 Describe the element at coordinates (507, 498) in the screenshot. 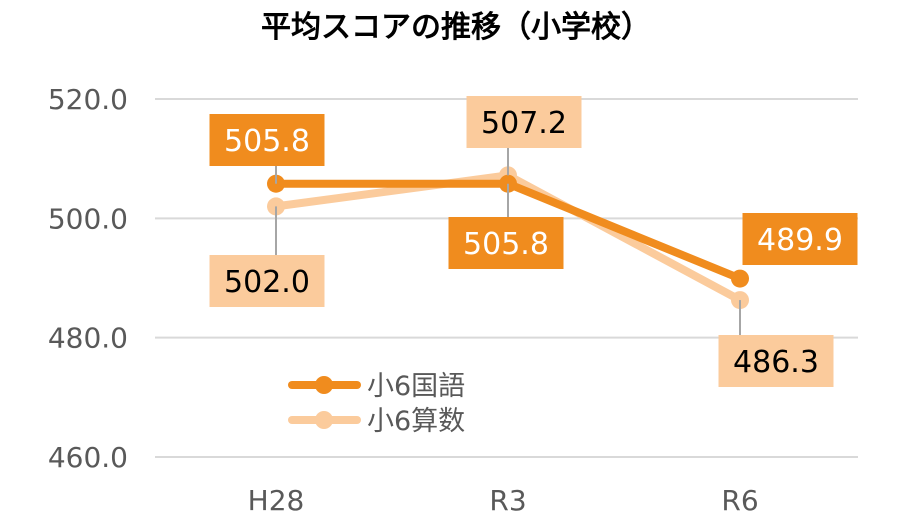

I see `x-tick-label: R3` at that location.